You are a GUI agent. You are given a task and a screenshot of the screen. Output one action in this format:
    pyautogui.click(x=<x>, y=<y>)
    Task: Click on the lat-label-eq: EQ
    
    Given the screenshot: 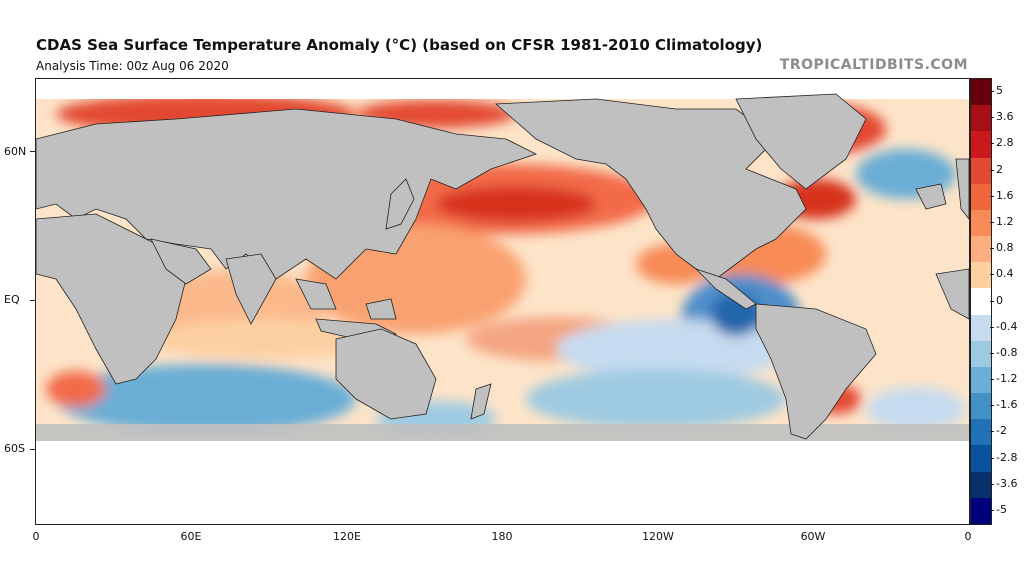 What is the action you would take?
    pyautogui.click(x=12, y=299)
    